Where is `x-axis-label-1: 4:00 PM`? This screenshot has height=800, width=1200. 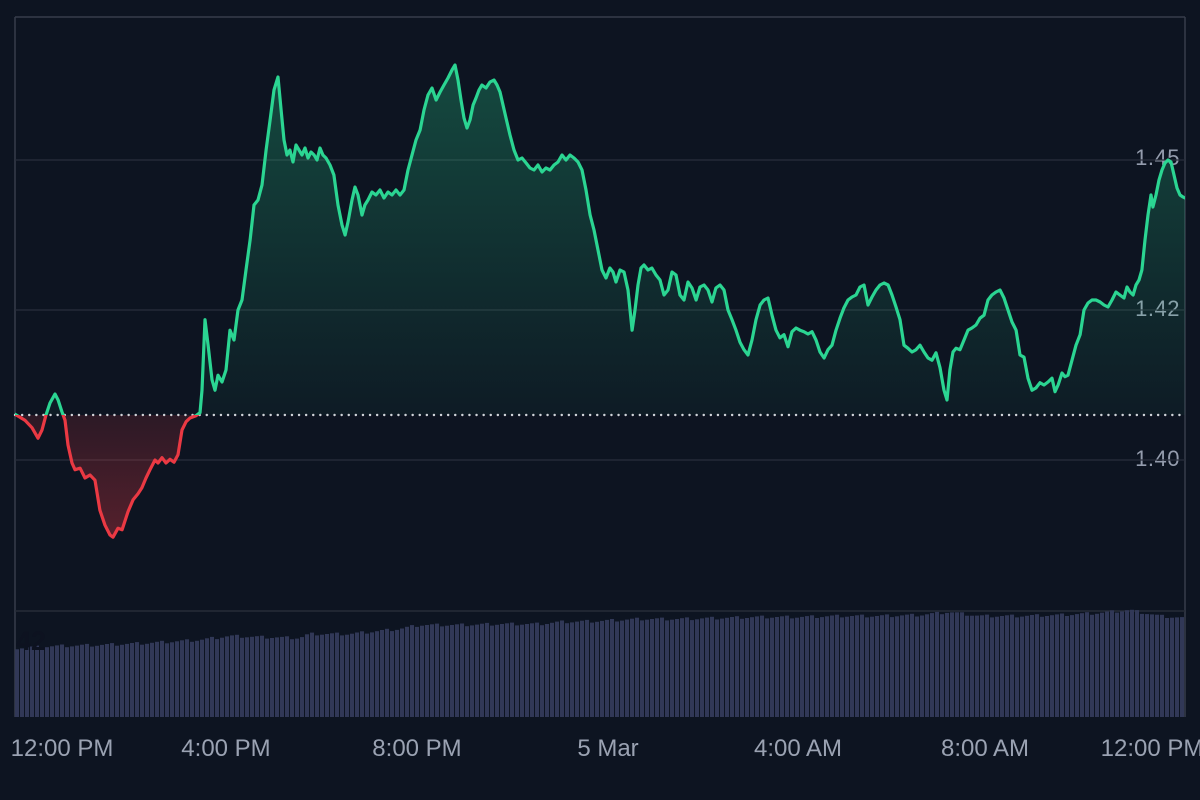 x-axis-label-1: 4:00 PM is located at coordinates (226, 748).